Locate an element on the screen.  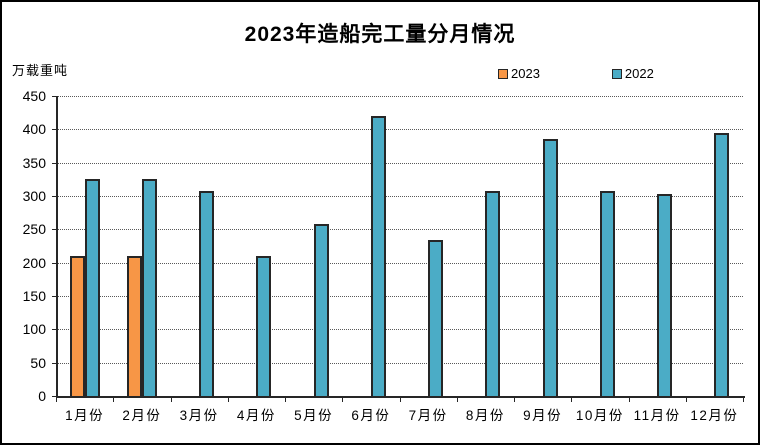
y-axis-tick-label: 450 is located at coordinates (34, 96).